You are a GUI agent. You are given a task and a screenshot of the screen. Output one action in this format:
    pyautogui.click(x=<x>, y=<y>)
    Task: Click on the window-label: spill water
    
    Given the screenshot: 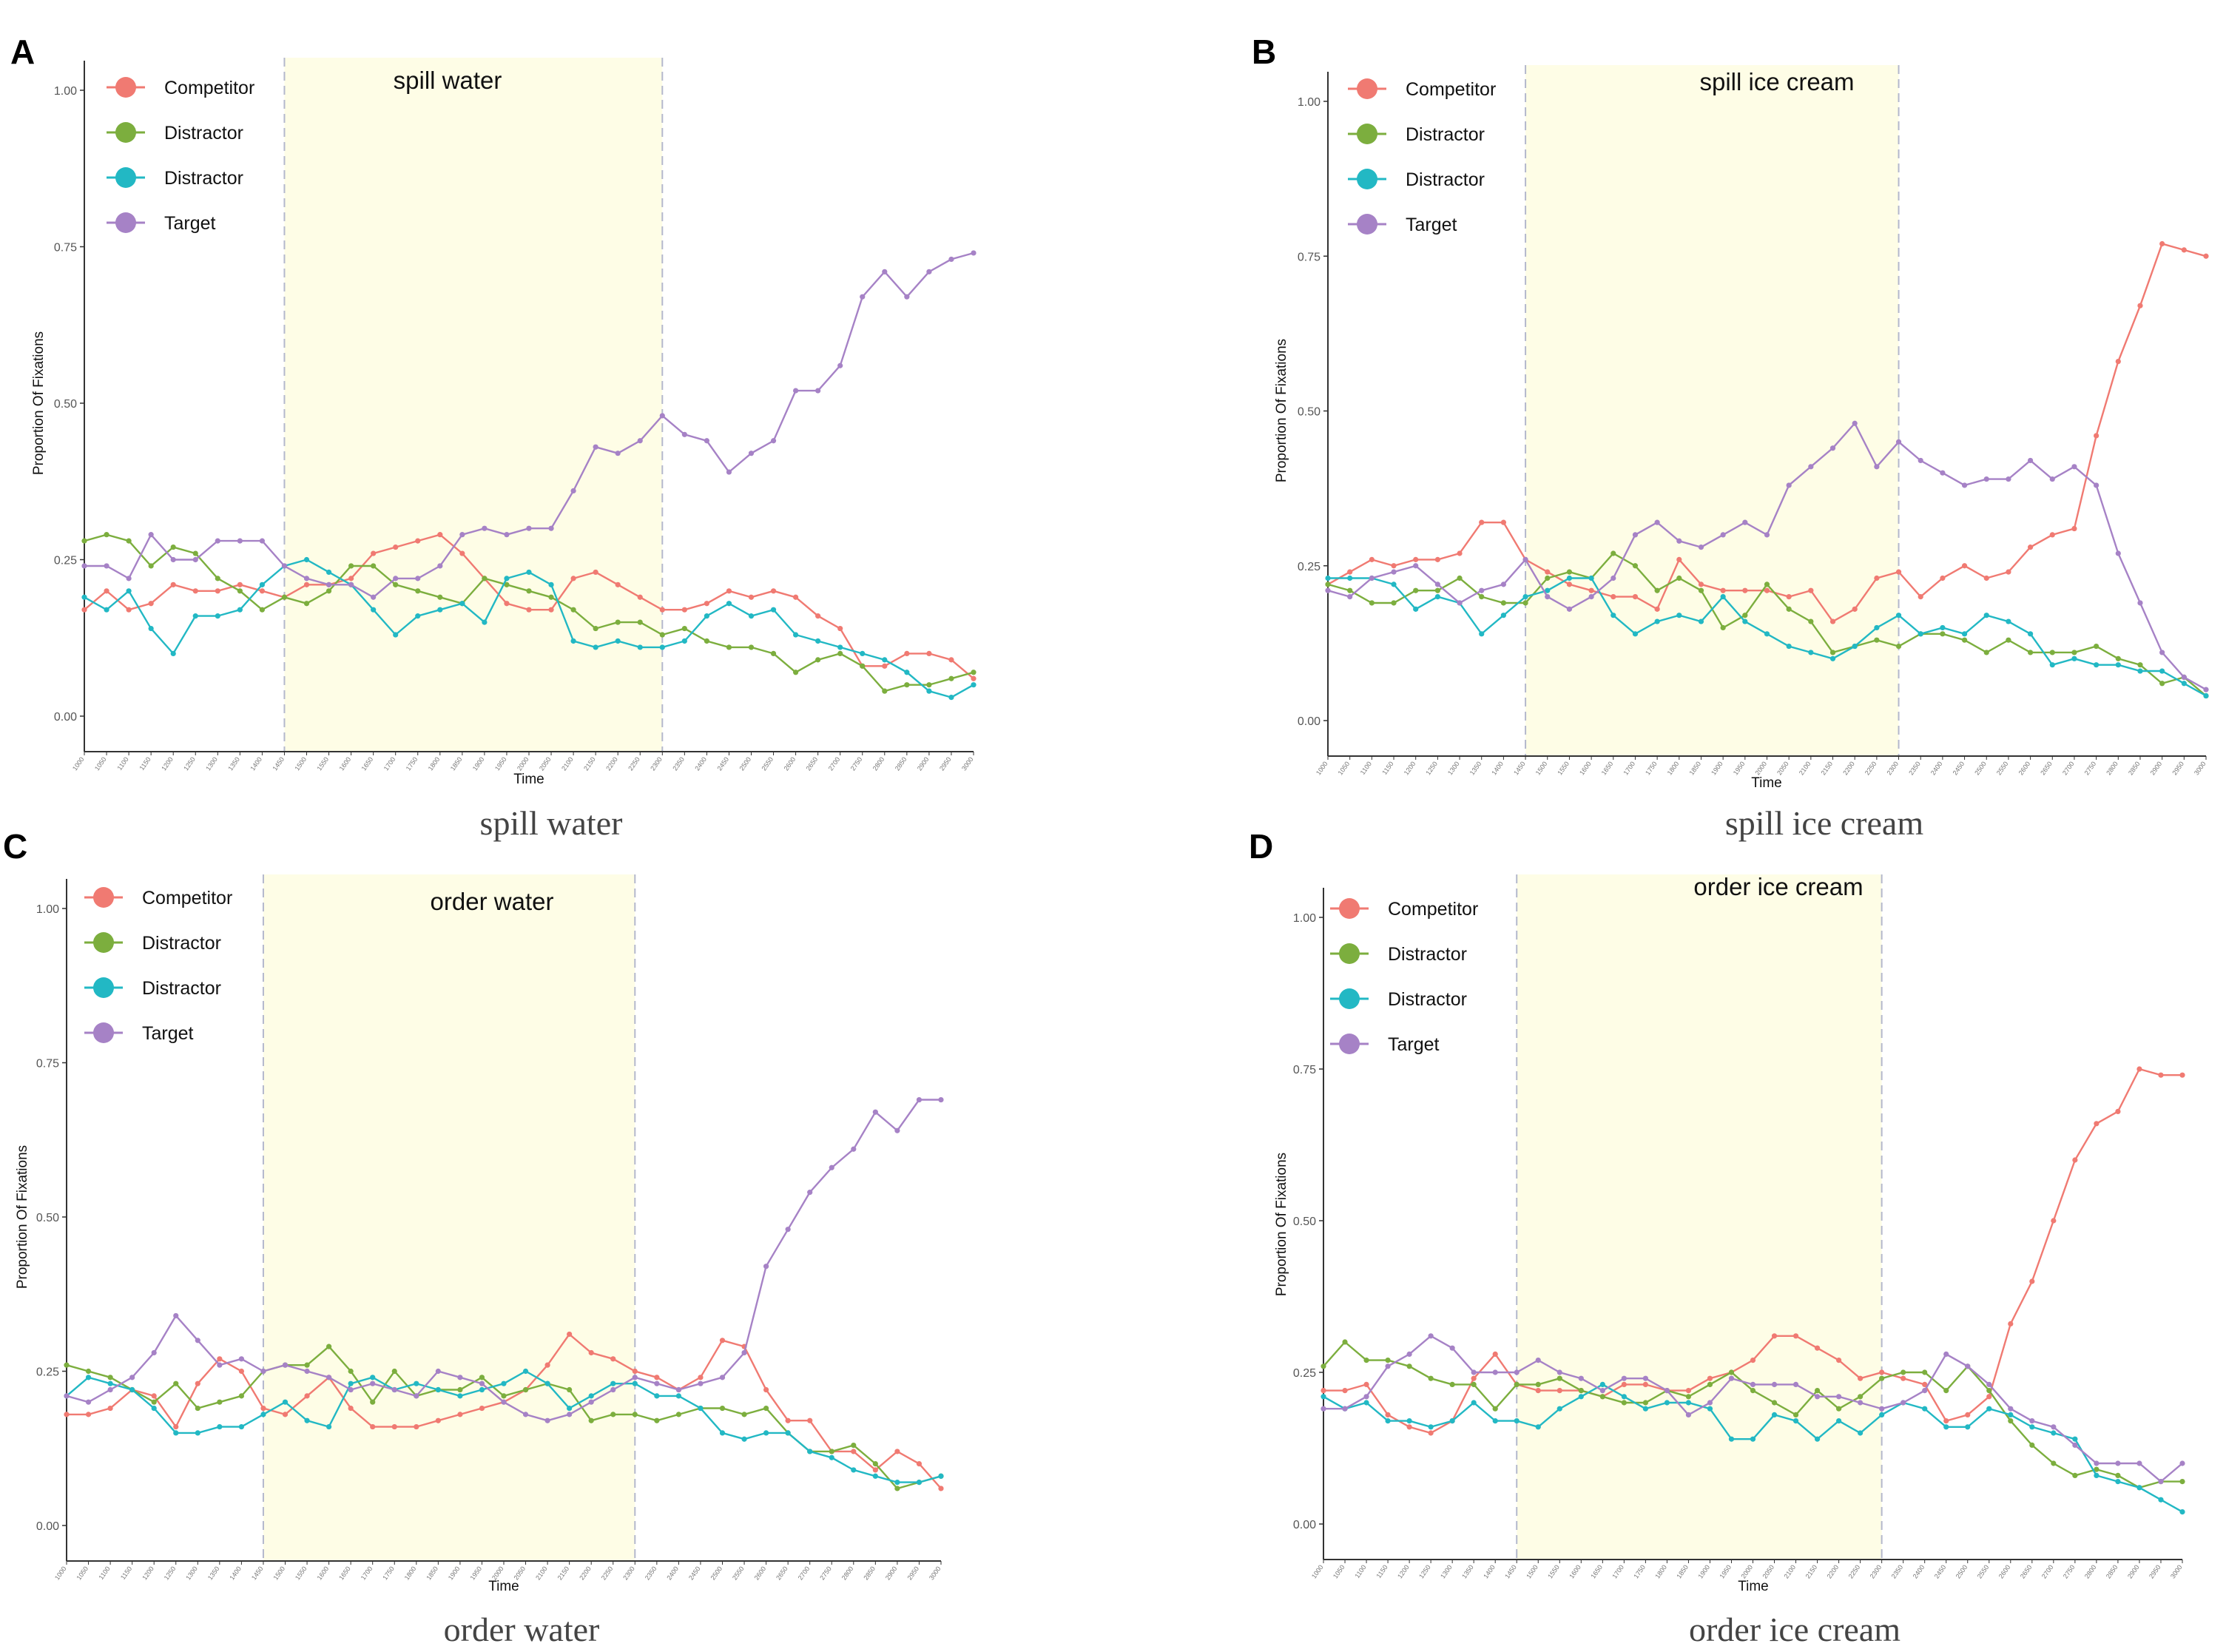 What is the action you would take?
    pyautogui.click(x=448, y=80)
    